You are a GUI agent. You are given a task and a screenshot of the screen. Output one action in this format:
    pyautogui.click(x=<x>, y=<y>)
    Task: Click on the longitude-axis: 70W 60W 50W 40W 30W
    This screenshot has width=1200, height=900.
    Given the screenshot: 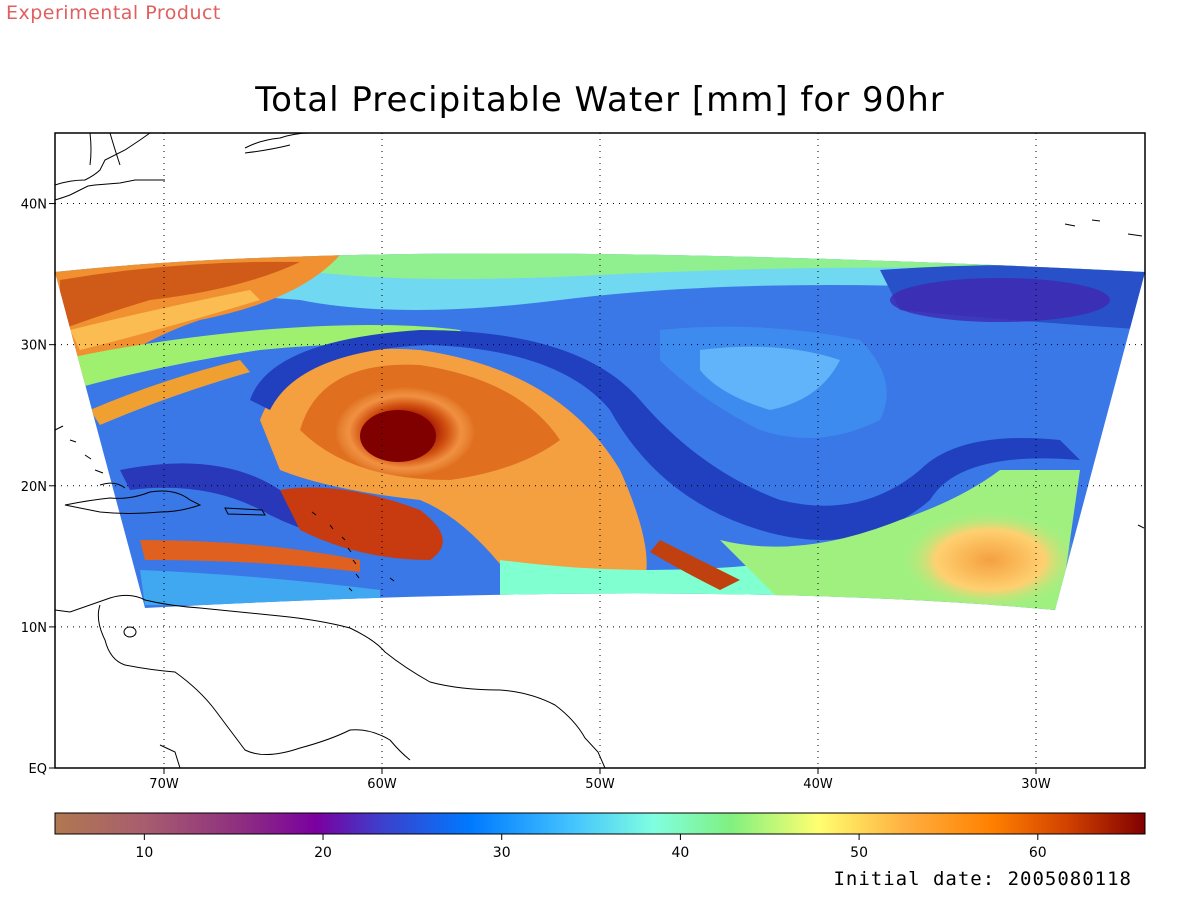 What is the action you would take?
    pyautogui.click(x=600, y=780)
    